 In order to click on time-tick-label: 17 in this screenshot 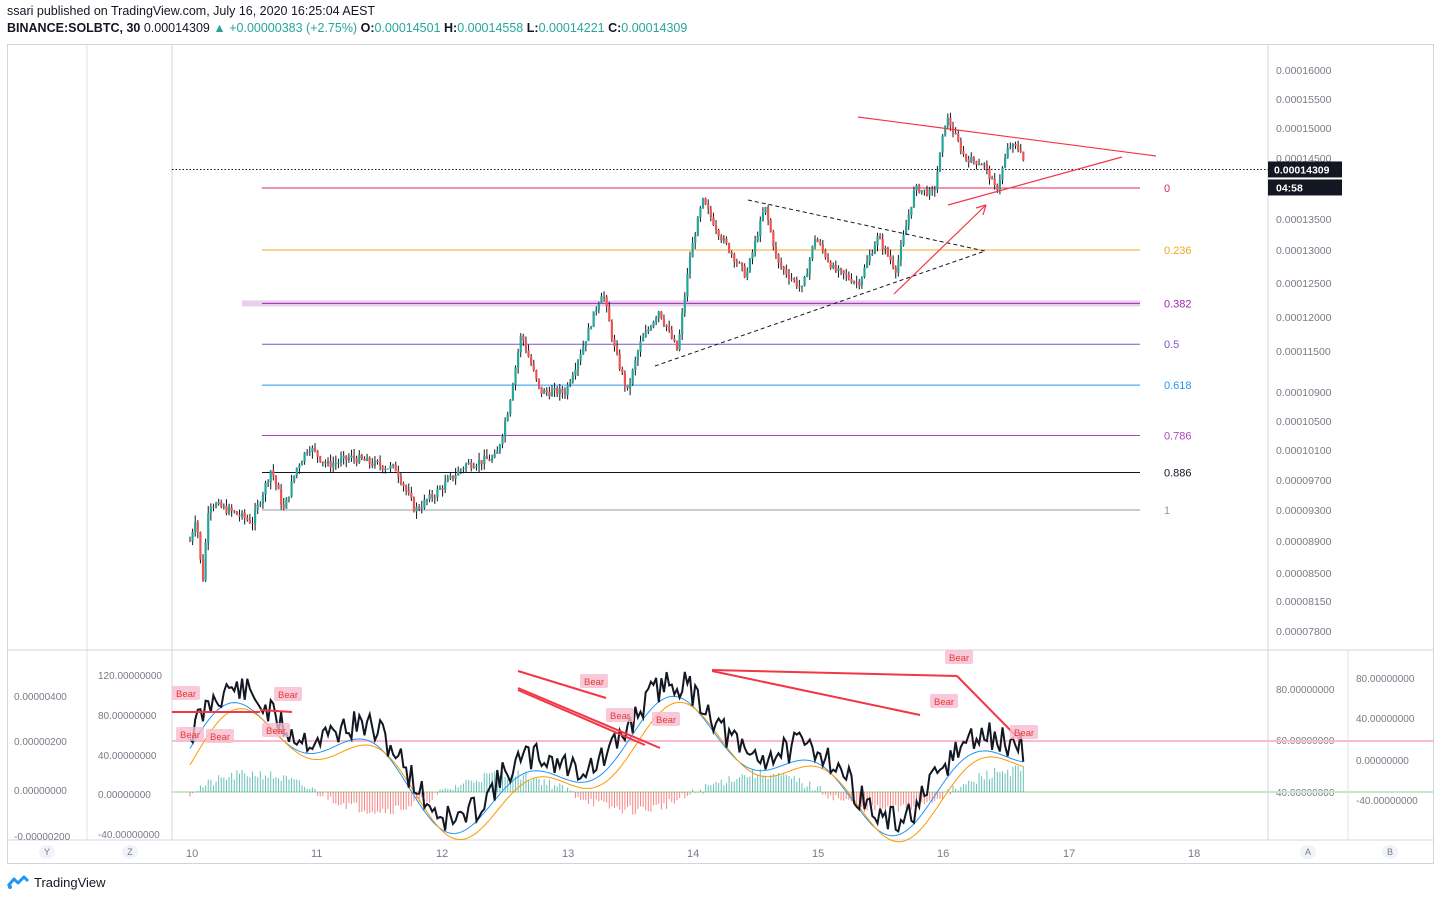, I will do `click(1069, 854)`.